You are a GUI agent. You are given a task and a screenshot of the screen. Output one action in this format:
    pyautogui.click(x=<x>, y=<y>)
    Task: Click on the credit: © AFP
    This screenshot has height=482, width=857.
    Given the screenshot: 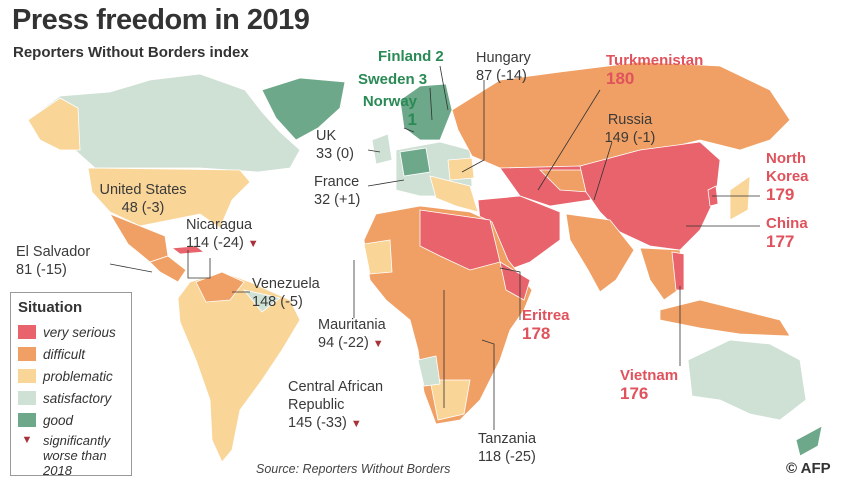 What is the action you would take?
    pyautogui.click(x=808, y=468)
    